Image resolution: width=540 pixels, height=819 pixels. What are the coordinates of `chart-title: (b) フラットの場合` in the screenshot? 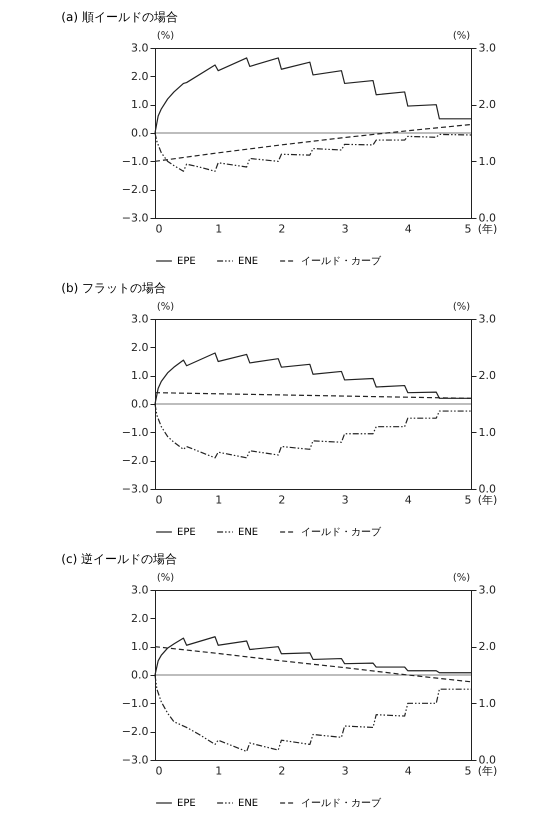 It's located at (113, 288).